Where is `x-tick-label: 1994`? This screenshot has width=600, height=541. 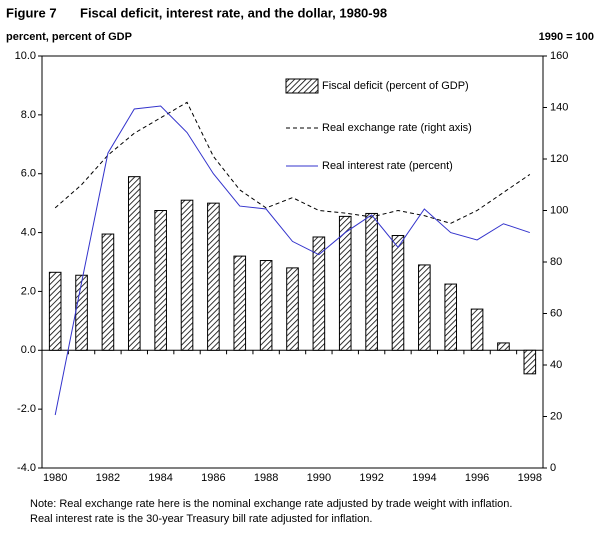 x-tick-label: 1994 is located at coordinates (424, 478).